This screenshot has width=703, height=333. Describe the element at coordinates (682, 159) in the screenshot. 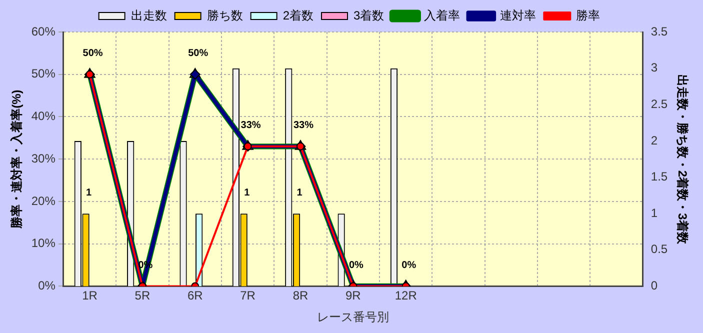

I see `y2-axis-title: 出走数・勝ち数・2着数・3着数` at that location.